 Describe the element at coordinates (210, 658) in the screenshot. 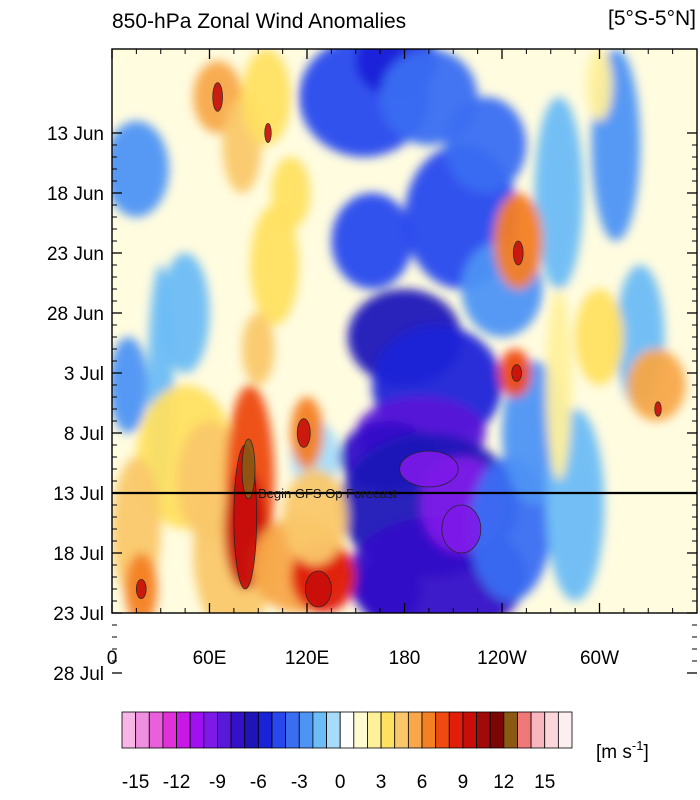

I see `x-tick-label: 60E` at that location.